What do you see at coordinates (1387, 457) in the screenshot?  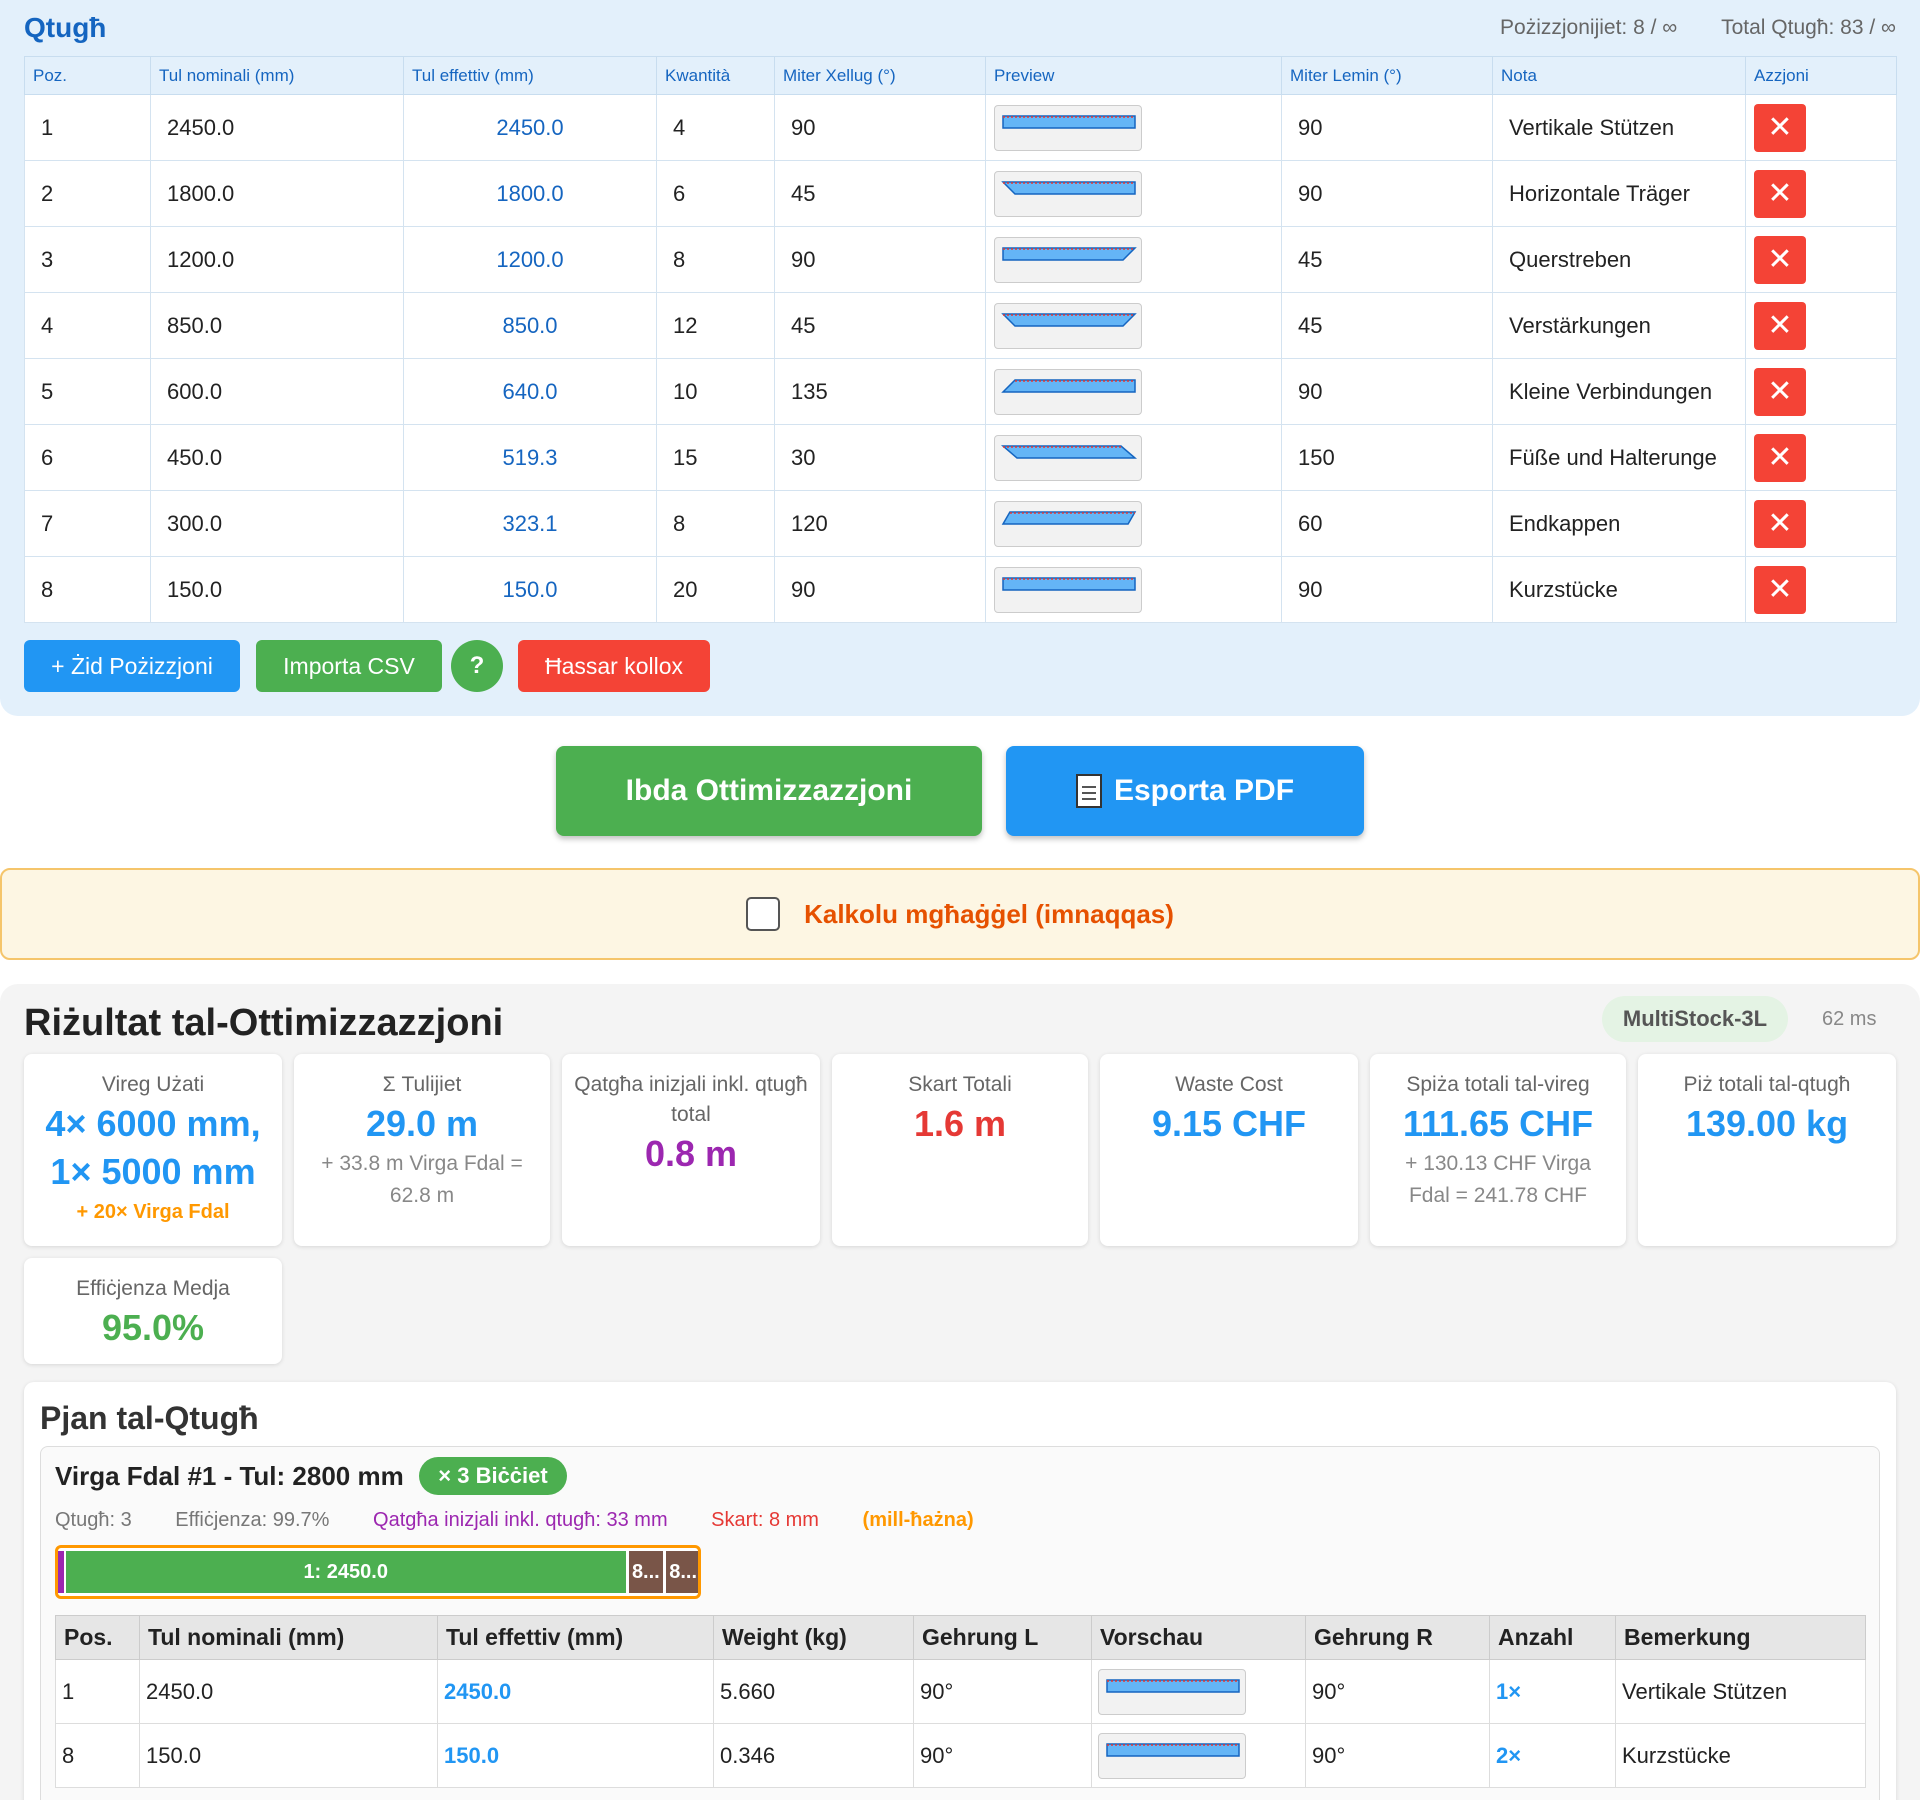 I see `miter-right-input: 150` at bounding box center [1387, 457].